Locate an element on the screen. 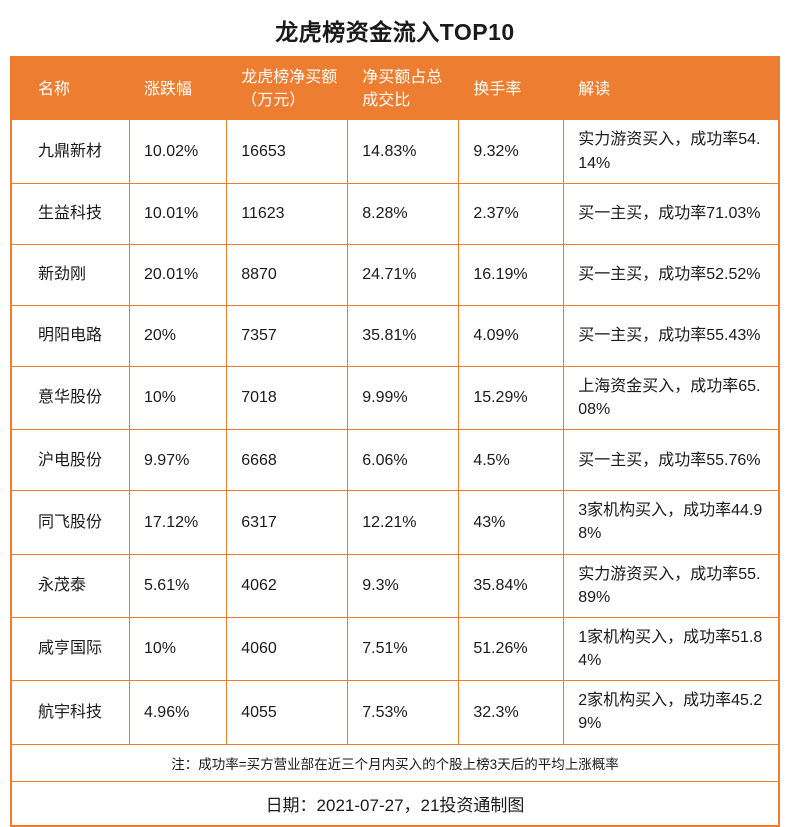 This screenshot has height=827, width=790. change-pct-cell: 9.97% is located at coordinates (179, 460).